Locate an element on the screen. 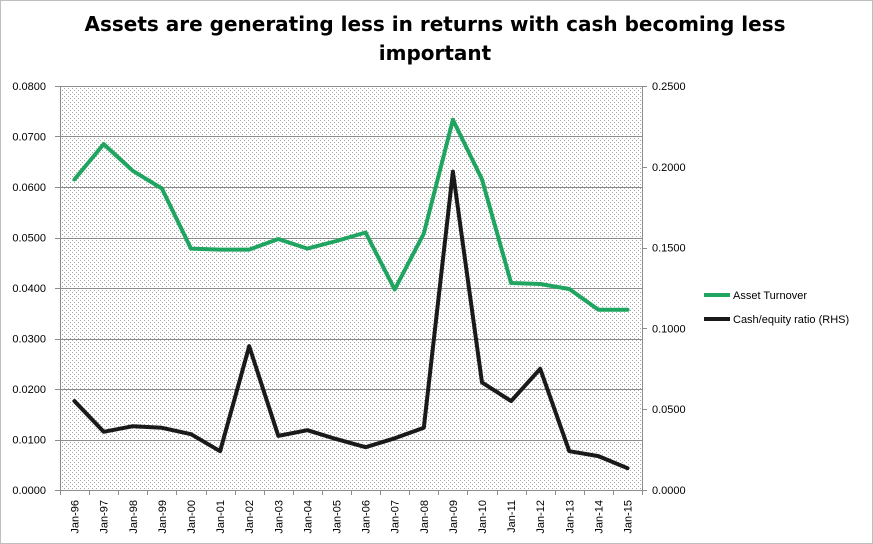  x-tick-label: Jan-07 is located at coordinates (396, 517).